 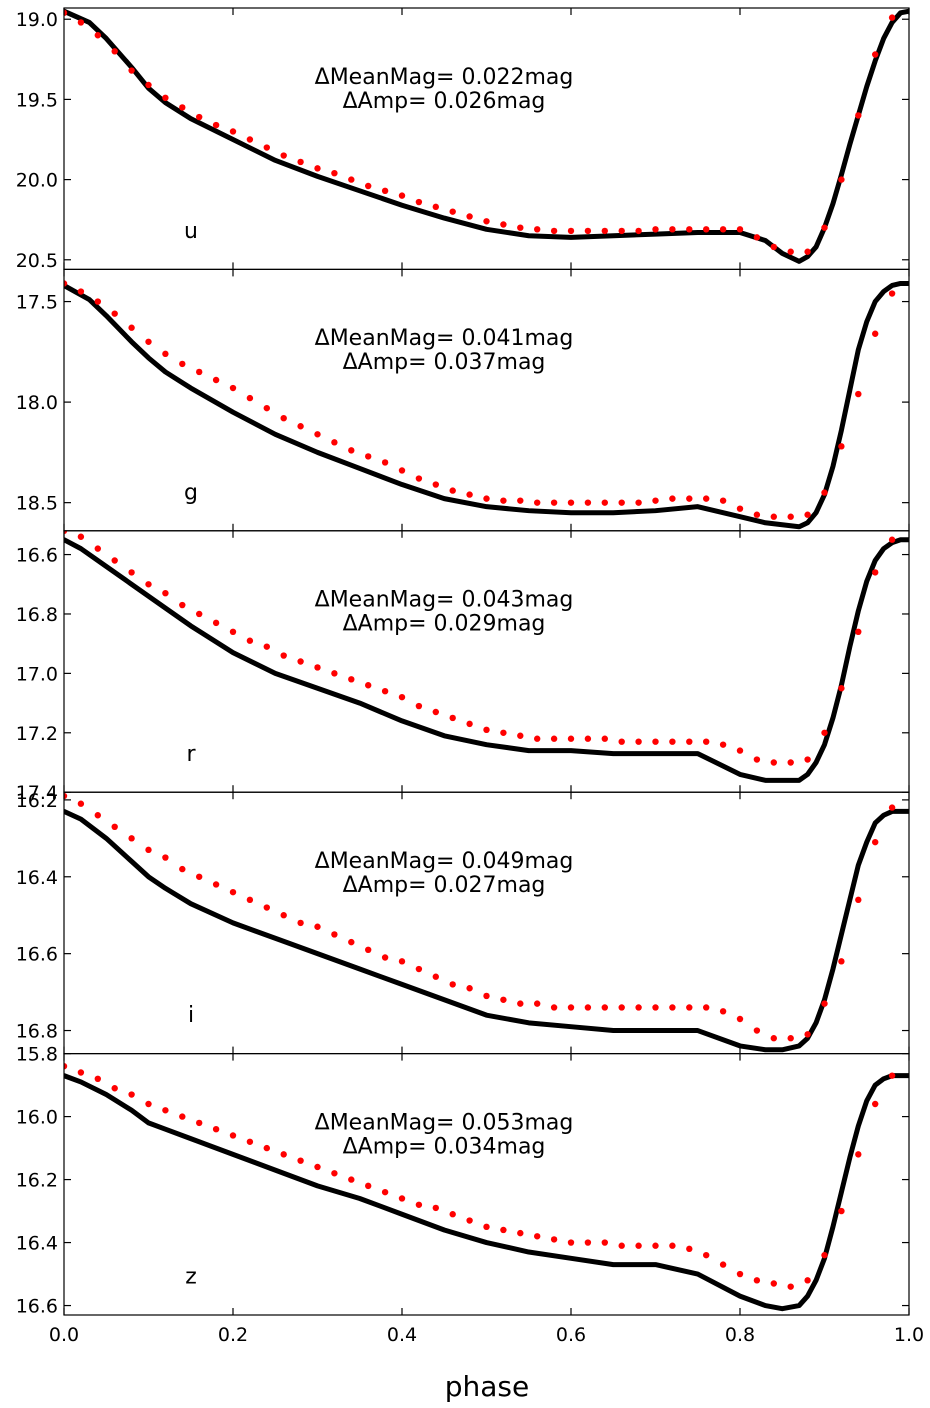 What do you see at coordinates (37, 403) in the screenshot?
I see `y-tick-label: 18.0` at bounding box center [37, 403].